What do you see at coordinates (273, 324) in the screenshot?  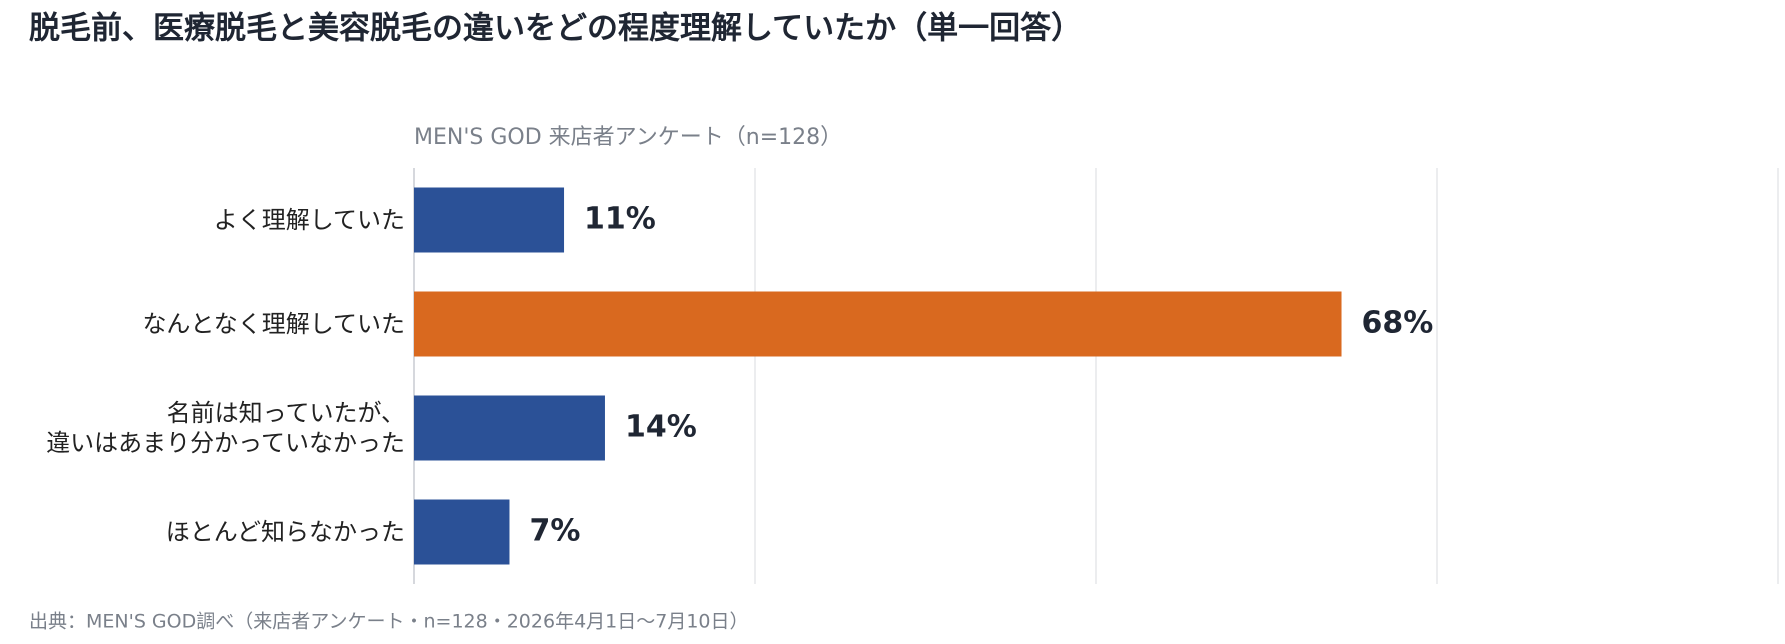 I see `category-label: なんとなく理解していた` at bounding box center [273, 324].